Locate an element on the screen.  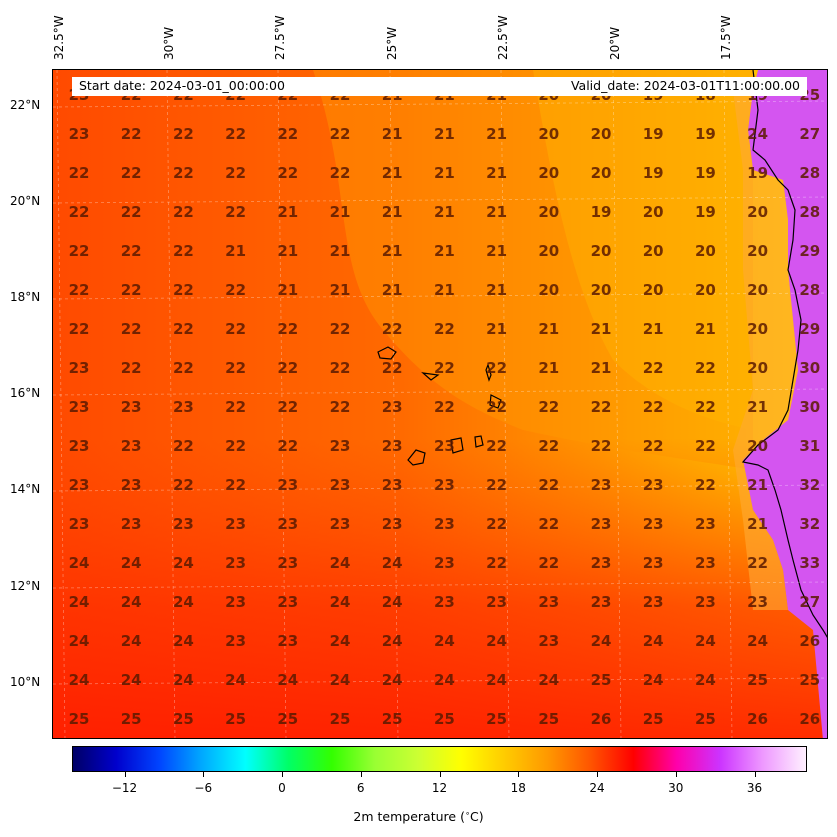
latitude-label: 12°N is located at coordinates (25, 586).